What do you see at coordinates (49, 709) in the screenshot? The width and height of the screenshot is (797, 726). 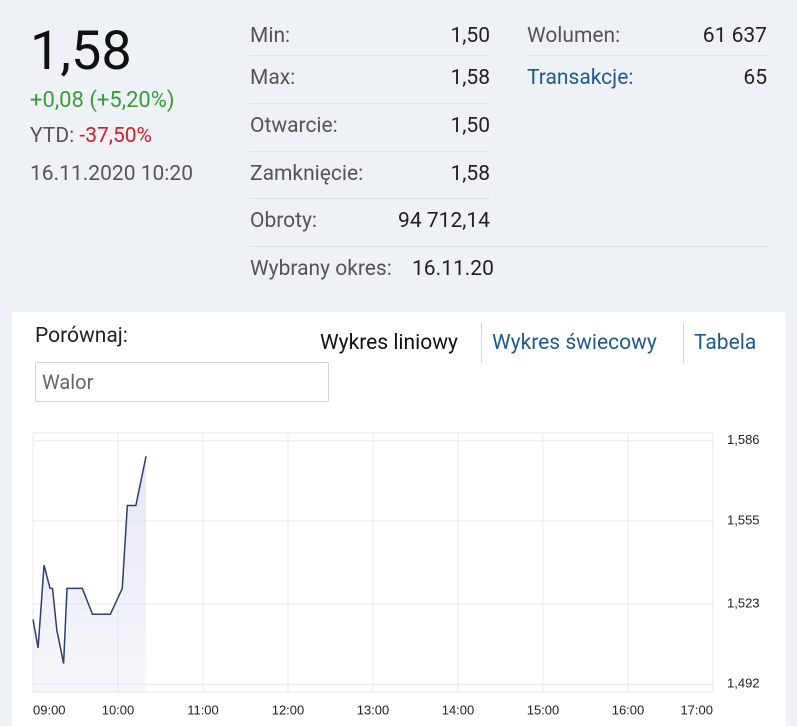 I see `x-tick-label: 09:00` at bounding box center [49, 709].